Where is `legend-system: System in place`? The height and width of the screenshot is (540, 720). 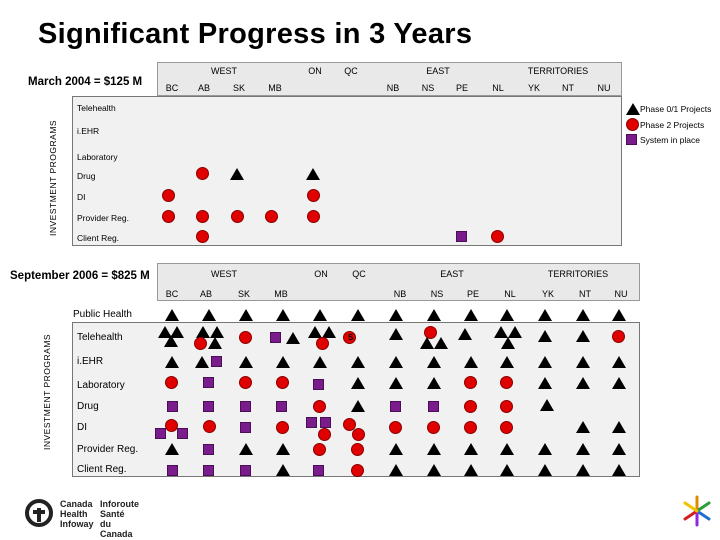
legend-system: System in place is located at coordinates (670, 140).